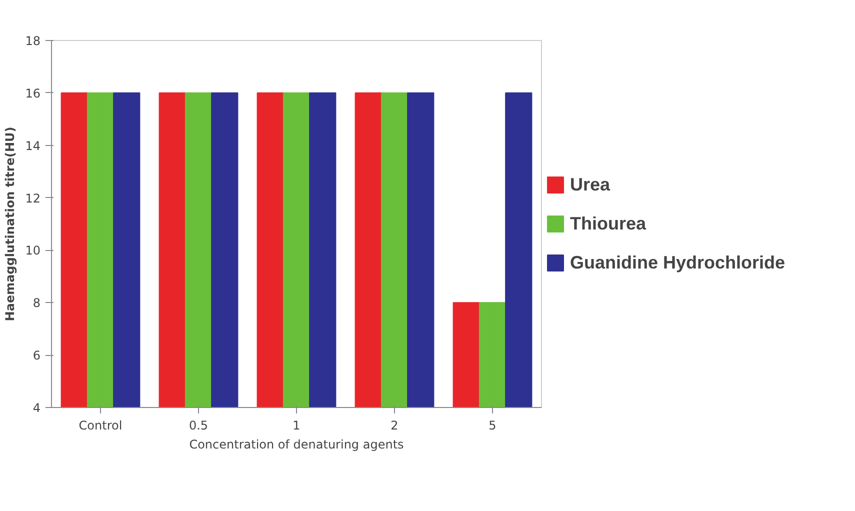 Image resolution: width=855 pixels, height=511 pixels. I want to click on y-tick-label: 14, so click(33, 145).